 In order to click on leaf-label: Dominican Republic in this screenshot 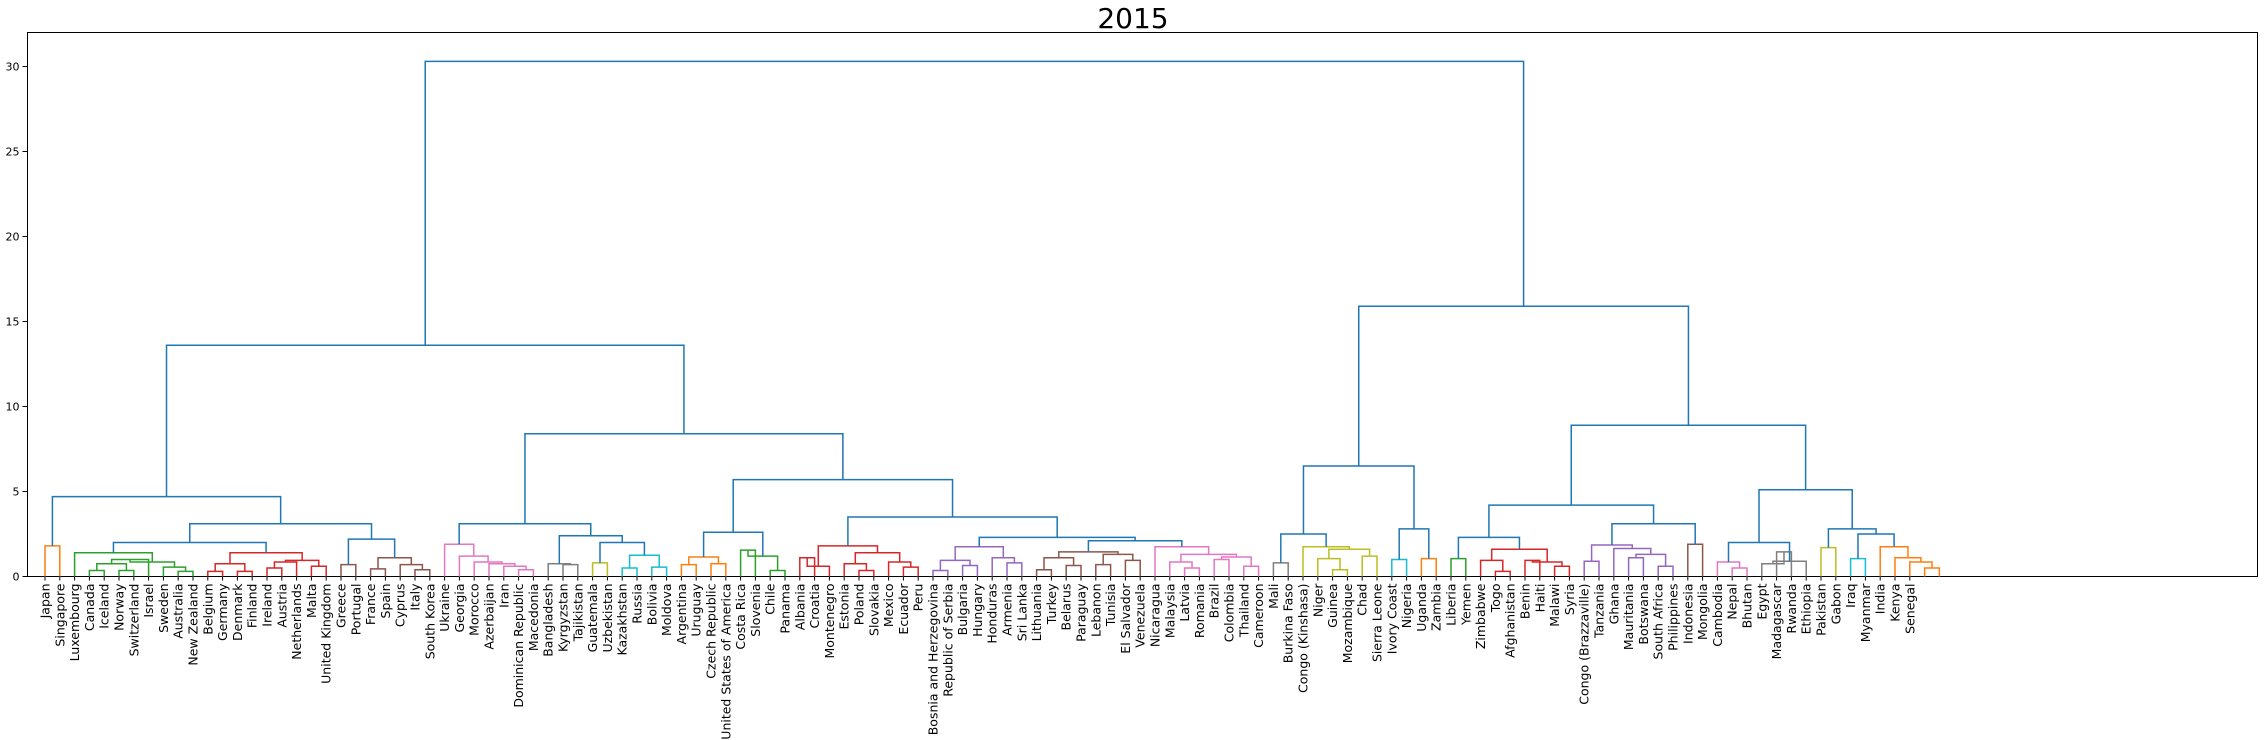, I will do `click(518, 645)`.